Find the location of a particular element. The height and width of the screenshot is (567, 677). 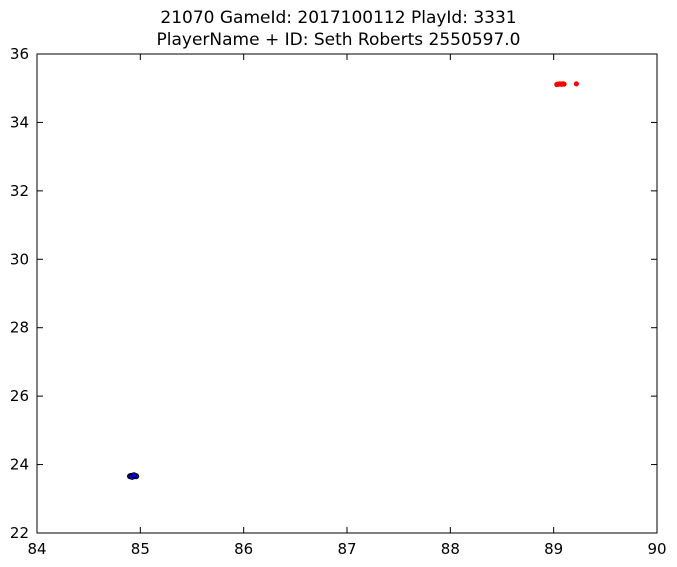

y-tick-label: 30 is located at coordinates (19, 259).